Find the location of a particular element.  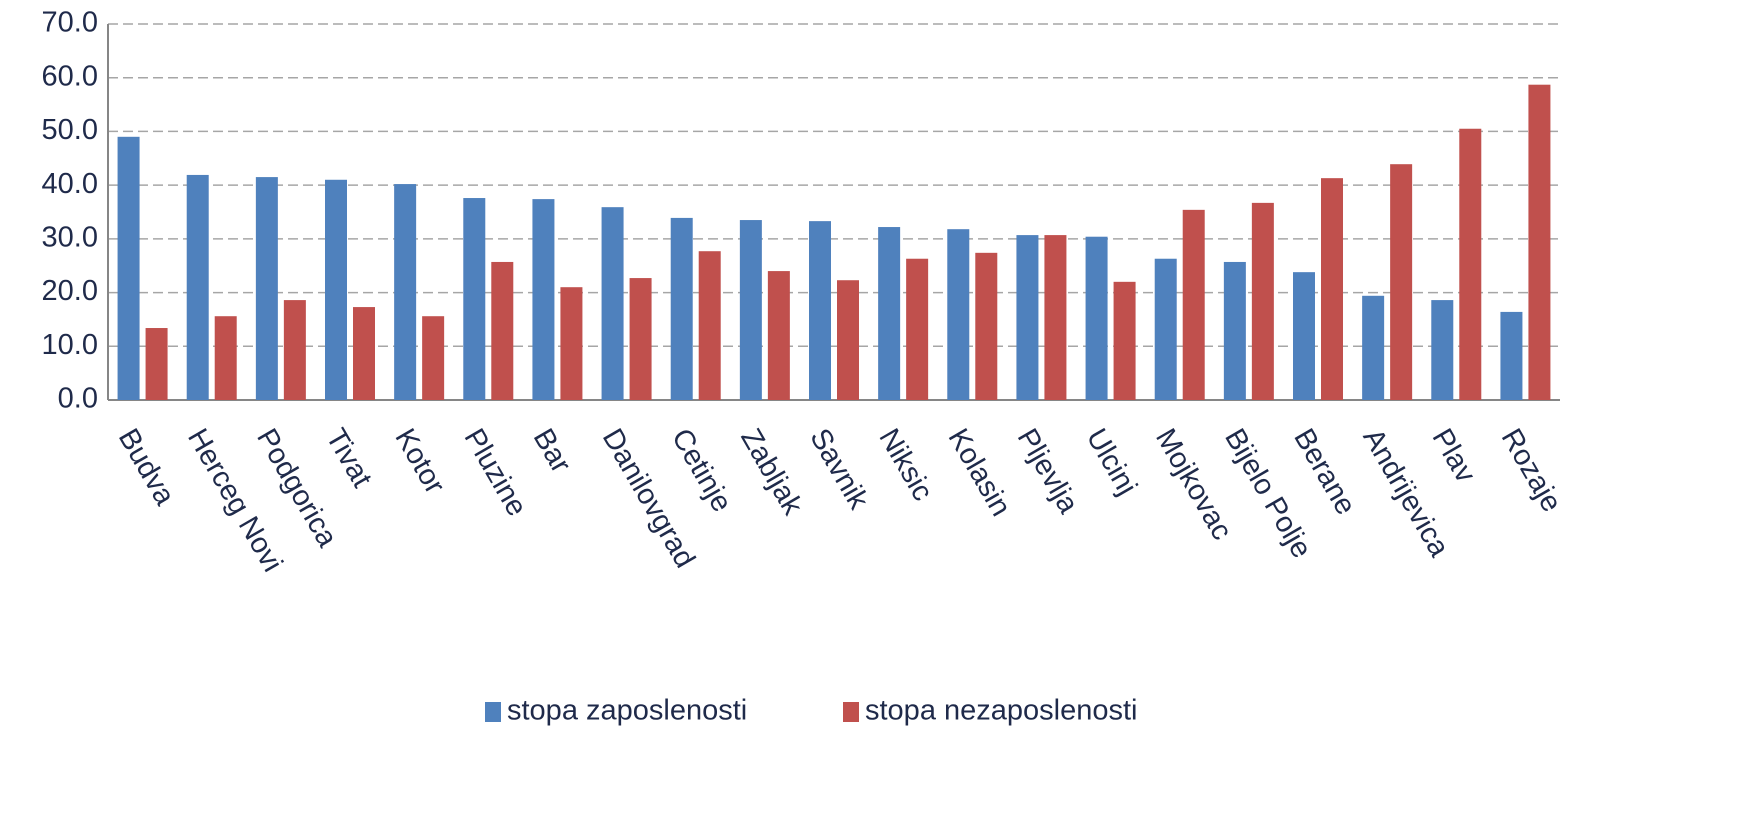

x-tick-label: Savnik is located at coordinates (838, 469).